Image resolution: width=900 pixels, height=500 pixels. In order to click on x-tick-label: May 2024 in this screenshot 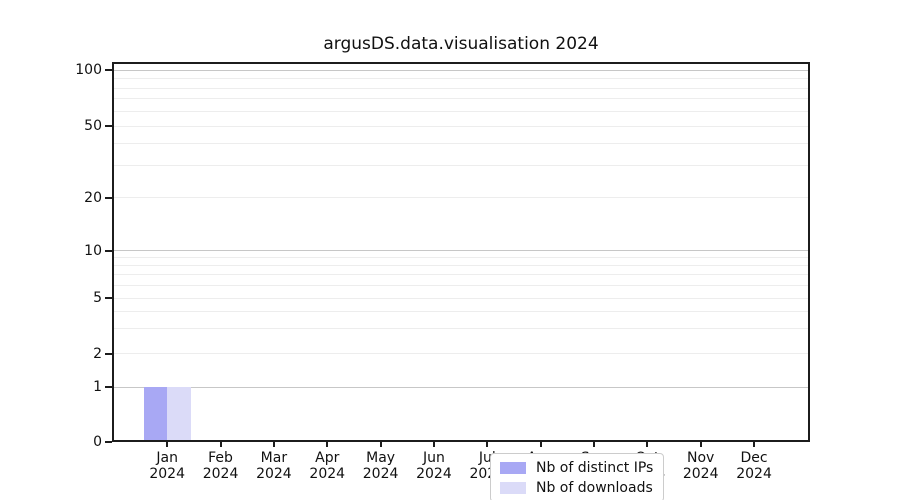, I will do `click(381, 466)`.